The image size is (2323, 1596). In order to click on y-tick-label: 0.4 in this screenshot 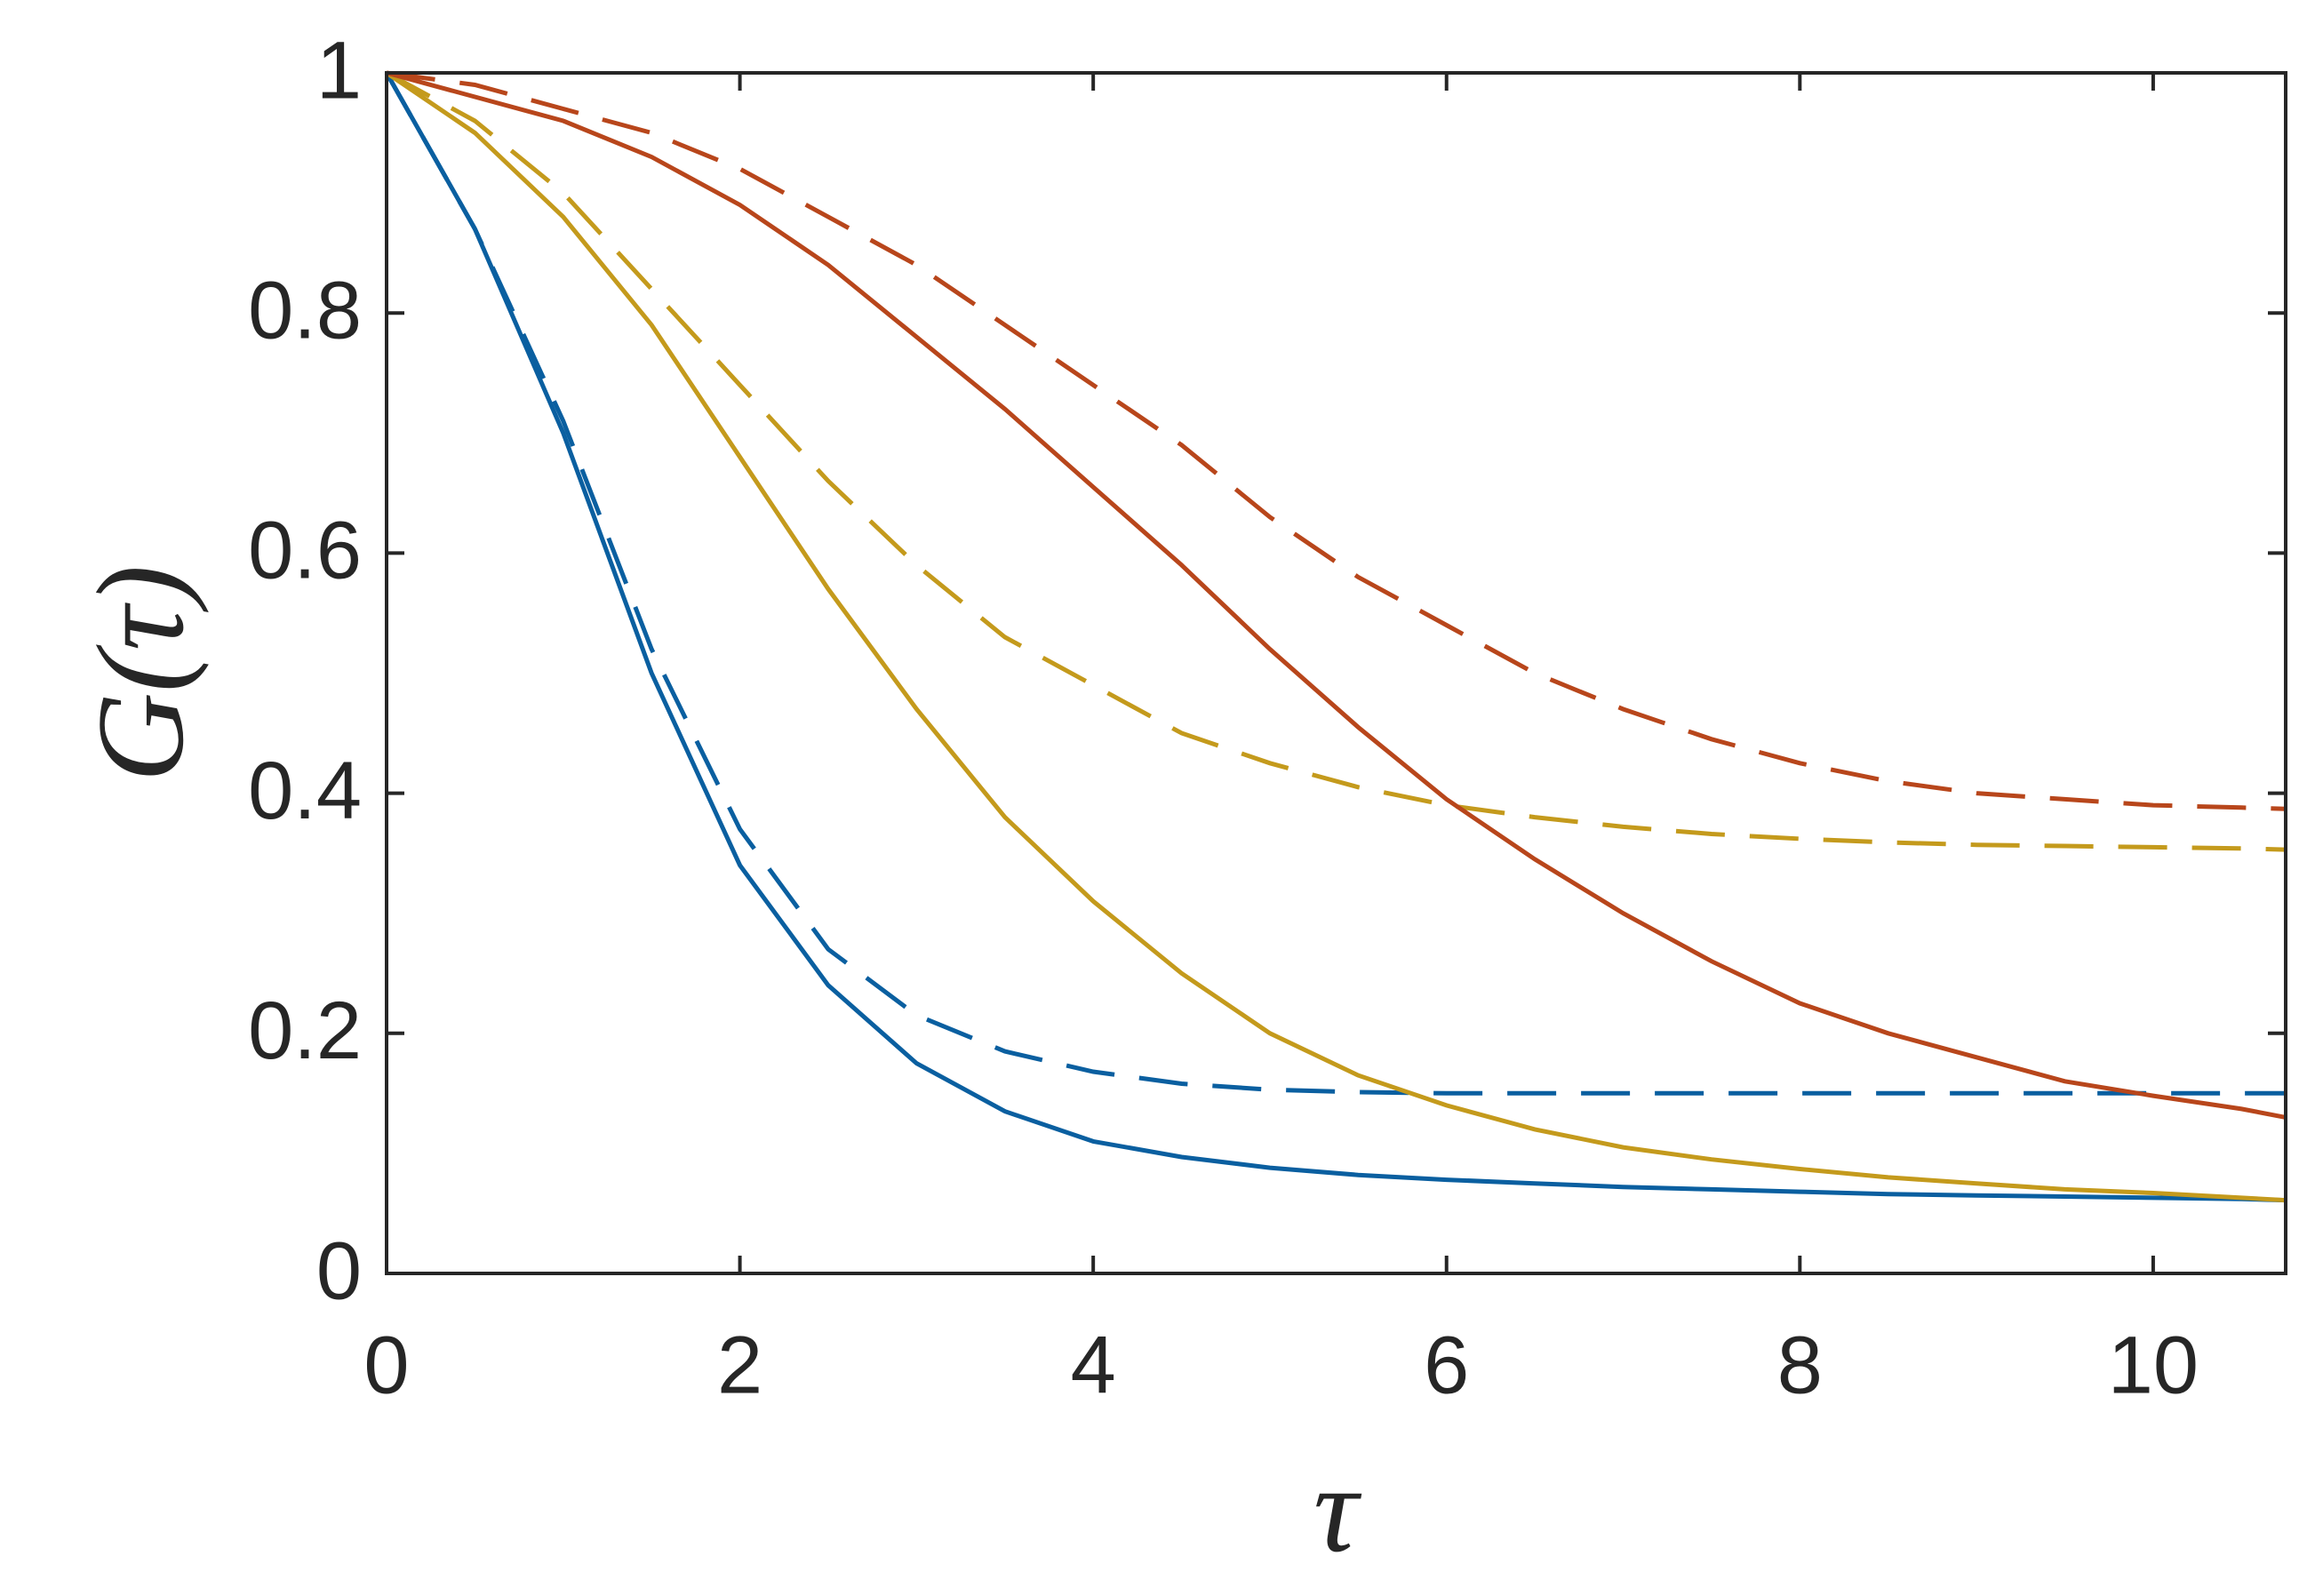, I will do `click(305, 791)`.